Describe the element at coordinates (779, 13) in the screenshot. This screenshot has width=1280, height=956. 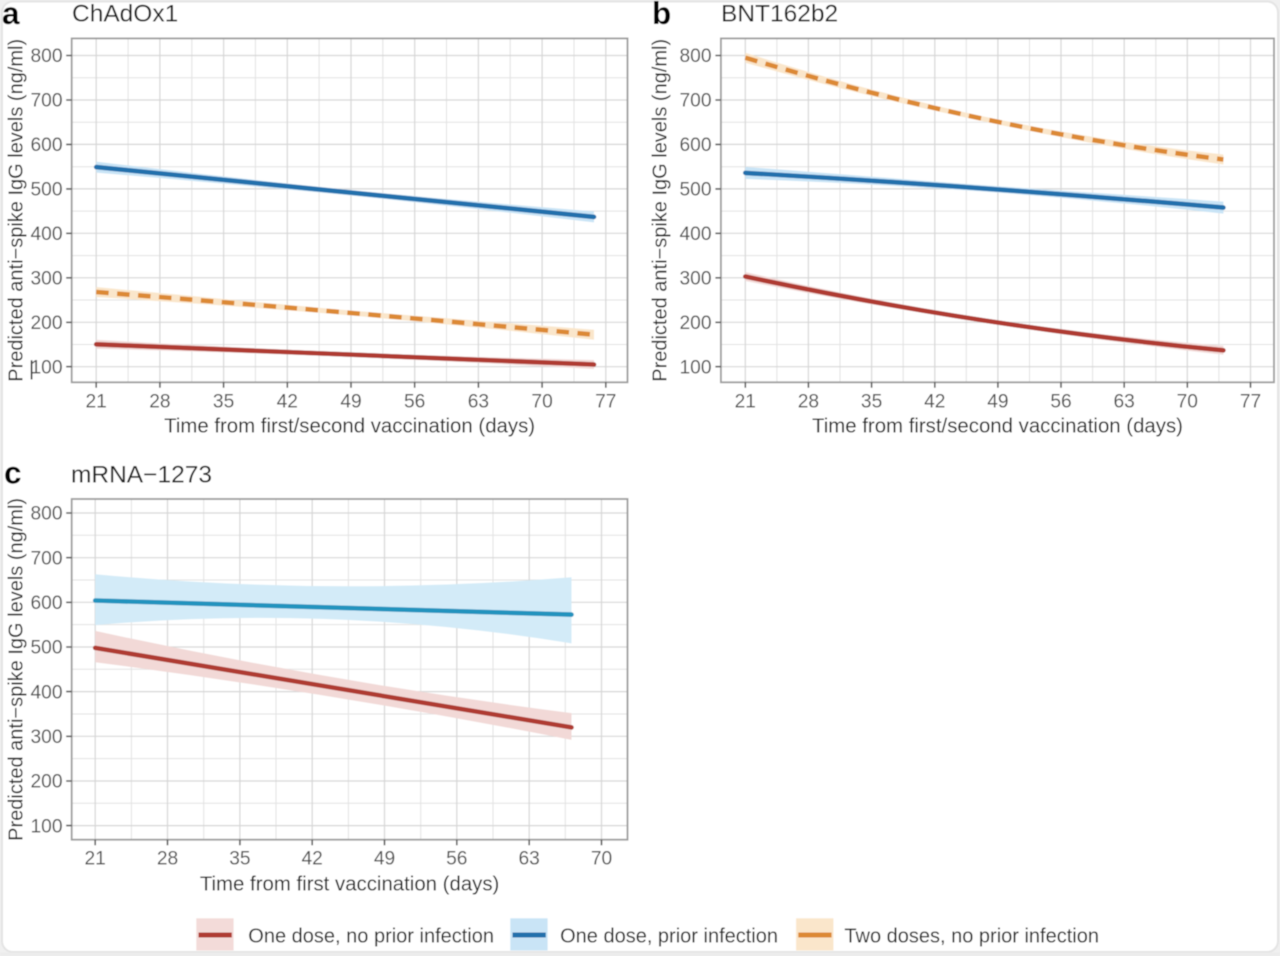
I see `svg-text: BNT162b2` at that location.